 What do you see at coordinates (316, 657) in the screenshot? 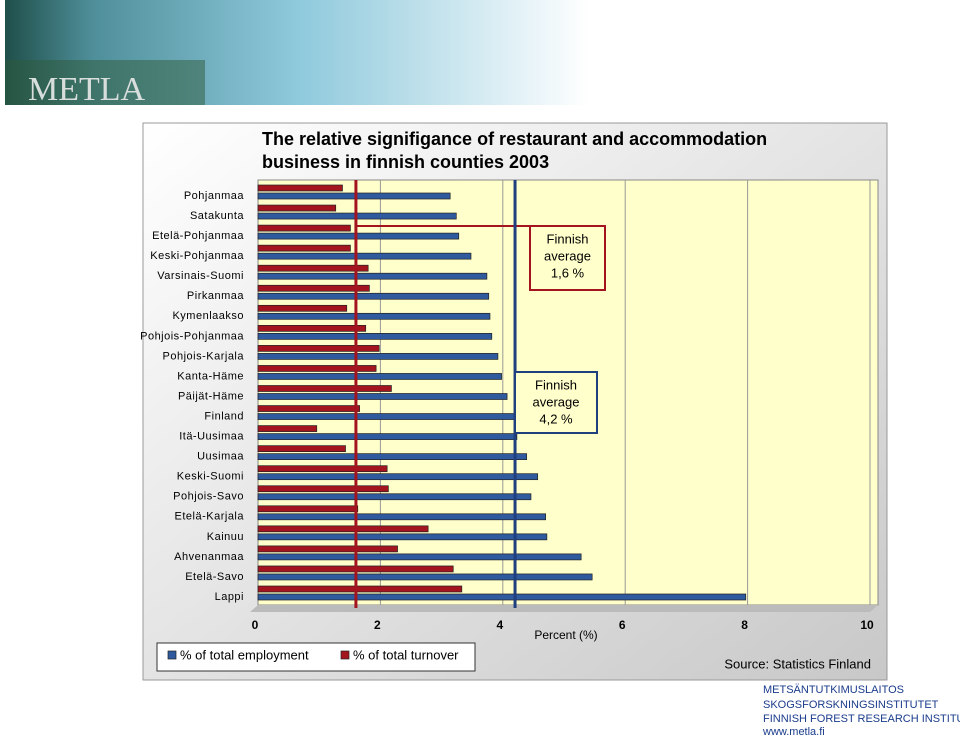
I see `legend` at bounding box center [316, 657].